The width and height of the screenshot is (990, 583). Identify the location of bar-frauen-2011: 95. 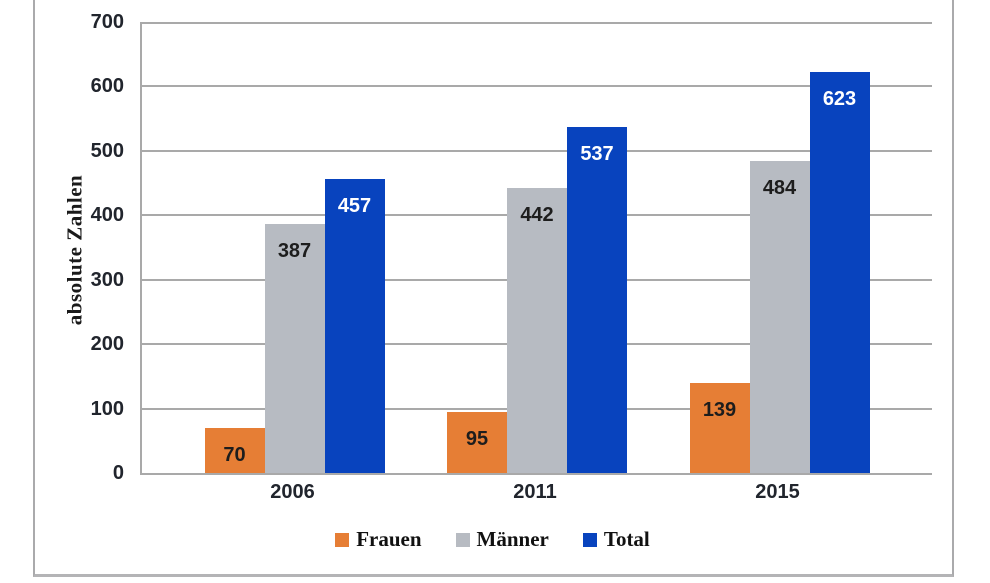
(477, 442).